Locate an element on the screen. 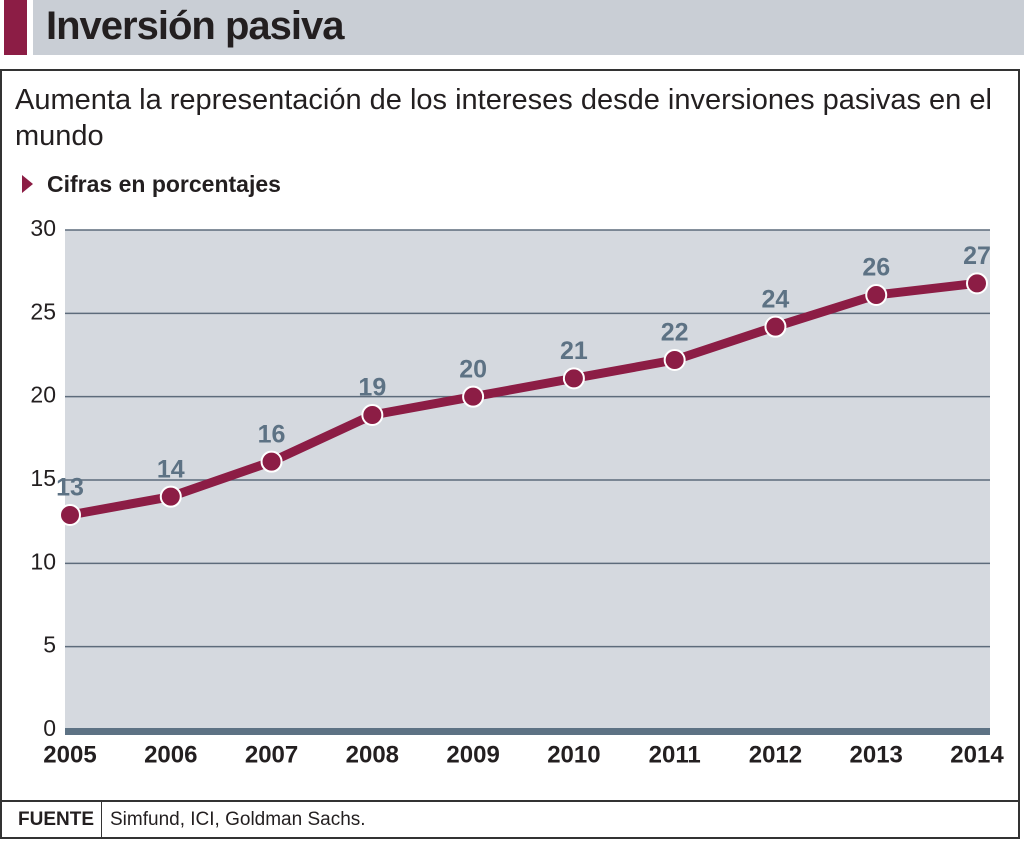 Image resolution: width=1024 pixels, height=842 pixels. source: Simfund, ICI, Goldman Sachs. is located at coordinates (238, 819).